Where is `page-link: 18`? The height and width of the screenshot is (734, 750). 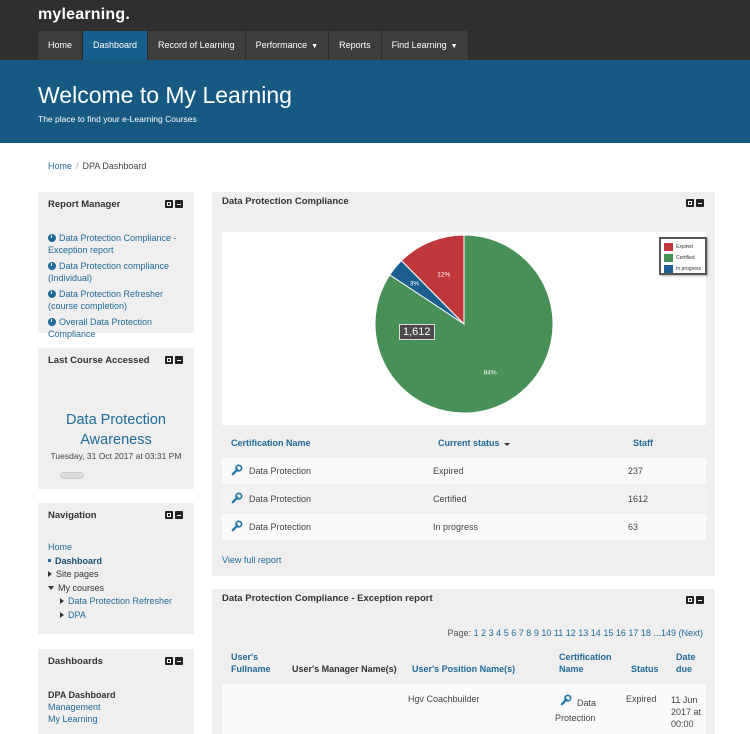 page-link: 18 is located at coordinates (645, 633).